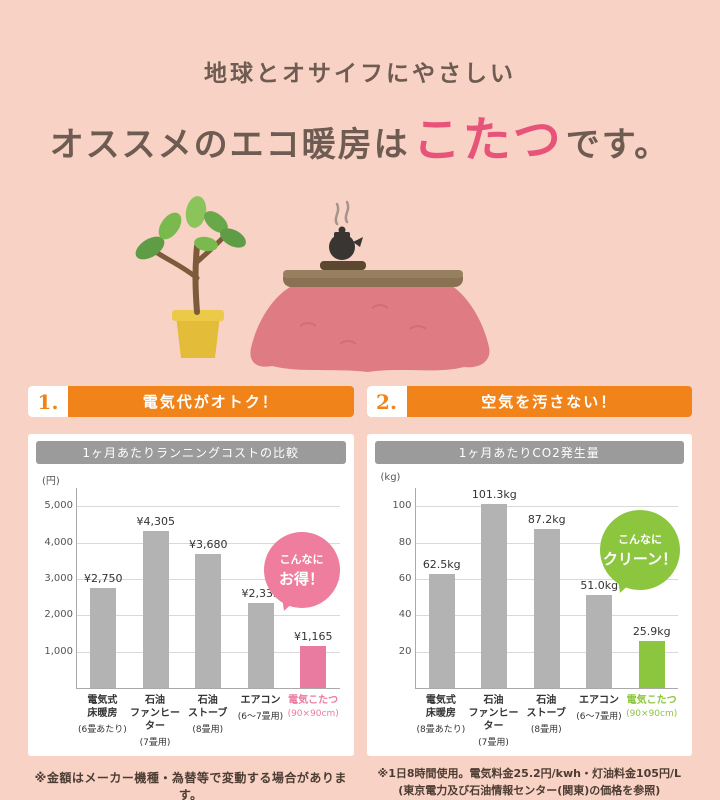 The height and width of the screenshot is (800, 720). Describe the element at coordinates (390, 477) in the screenshot. I see `y-axis-unit-co2: (kg)` at that location.